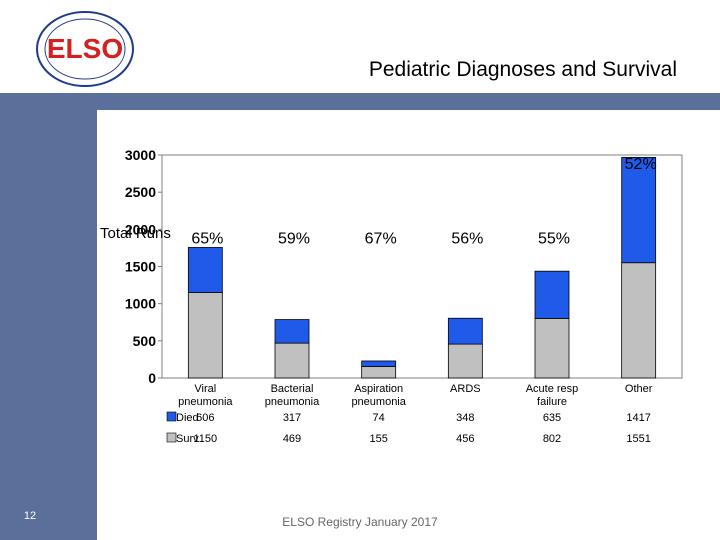 The width and height of the screenshot is (720, 540). I want to click on y-tick-label: 2000, so click(140, 229).